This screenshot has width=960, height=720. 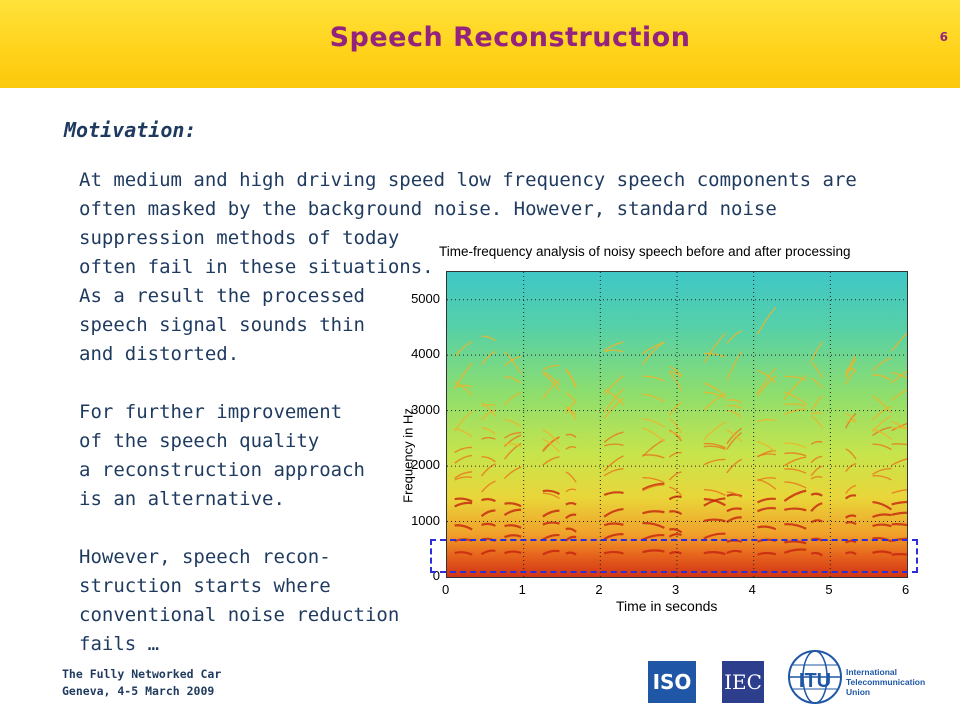 What do you see at coordinates (672, 682) in the screenshot?
I see `iso-logo: ISO` at bounding box center [672, 682].